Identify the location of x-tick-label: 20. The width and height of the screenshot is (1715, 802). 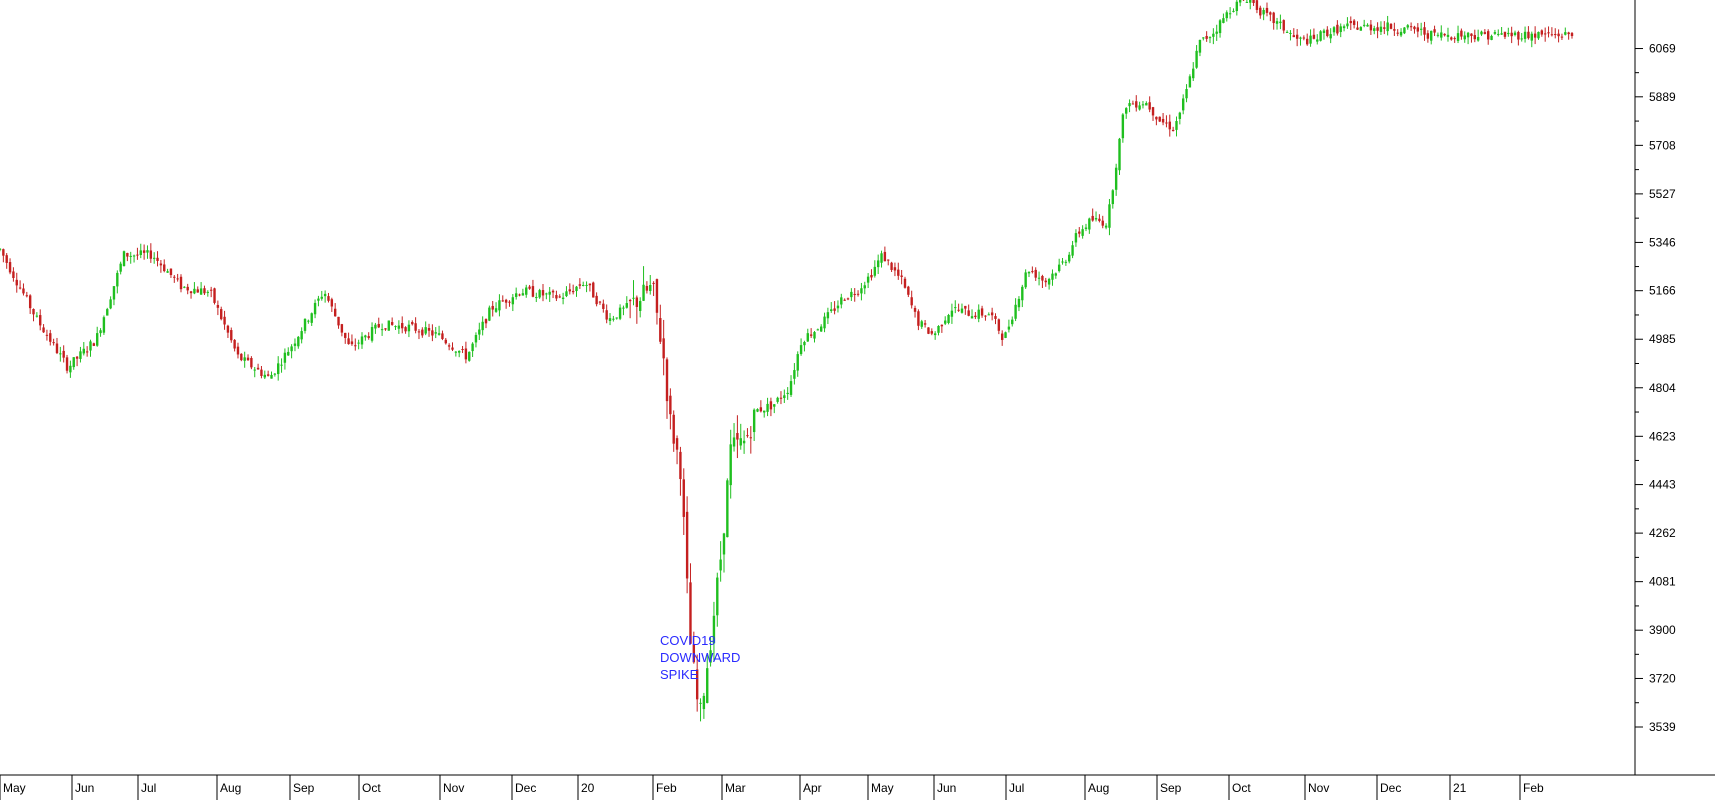
(588, 788).